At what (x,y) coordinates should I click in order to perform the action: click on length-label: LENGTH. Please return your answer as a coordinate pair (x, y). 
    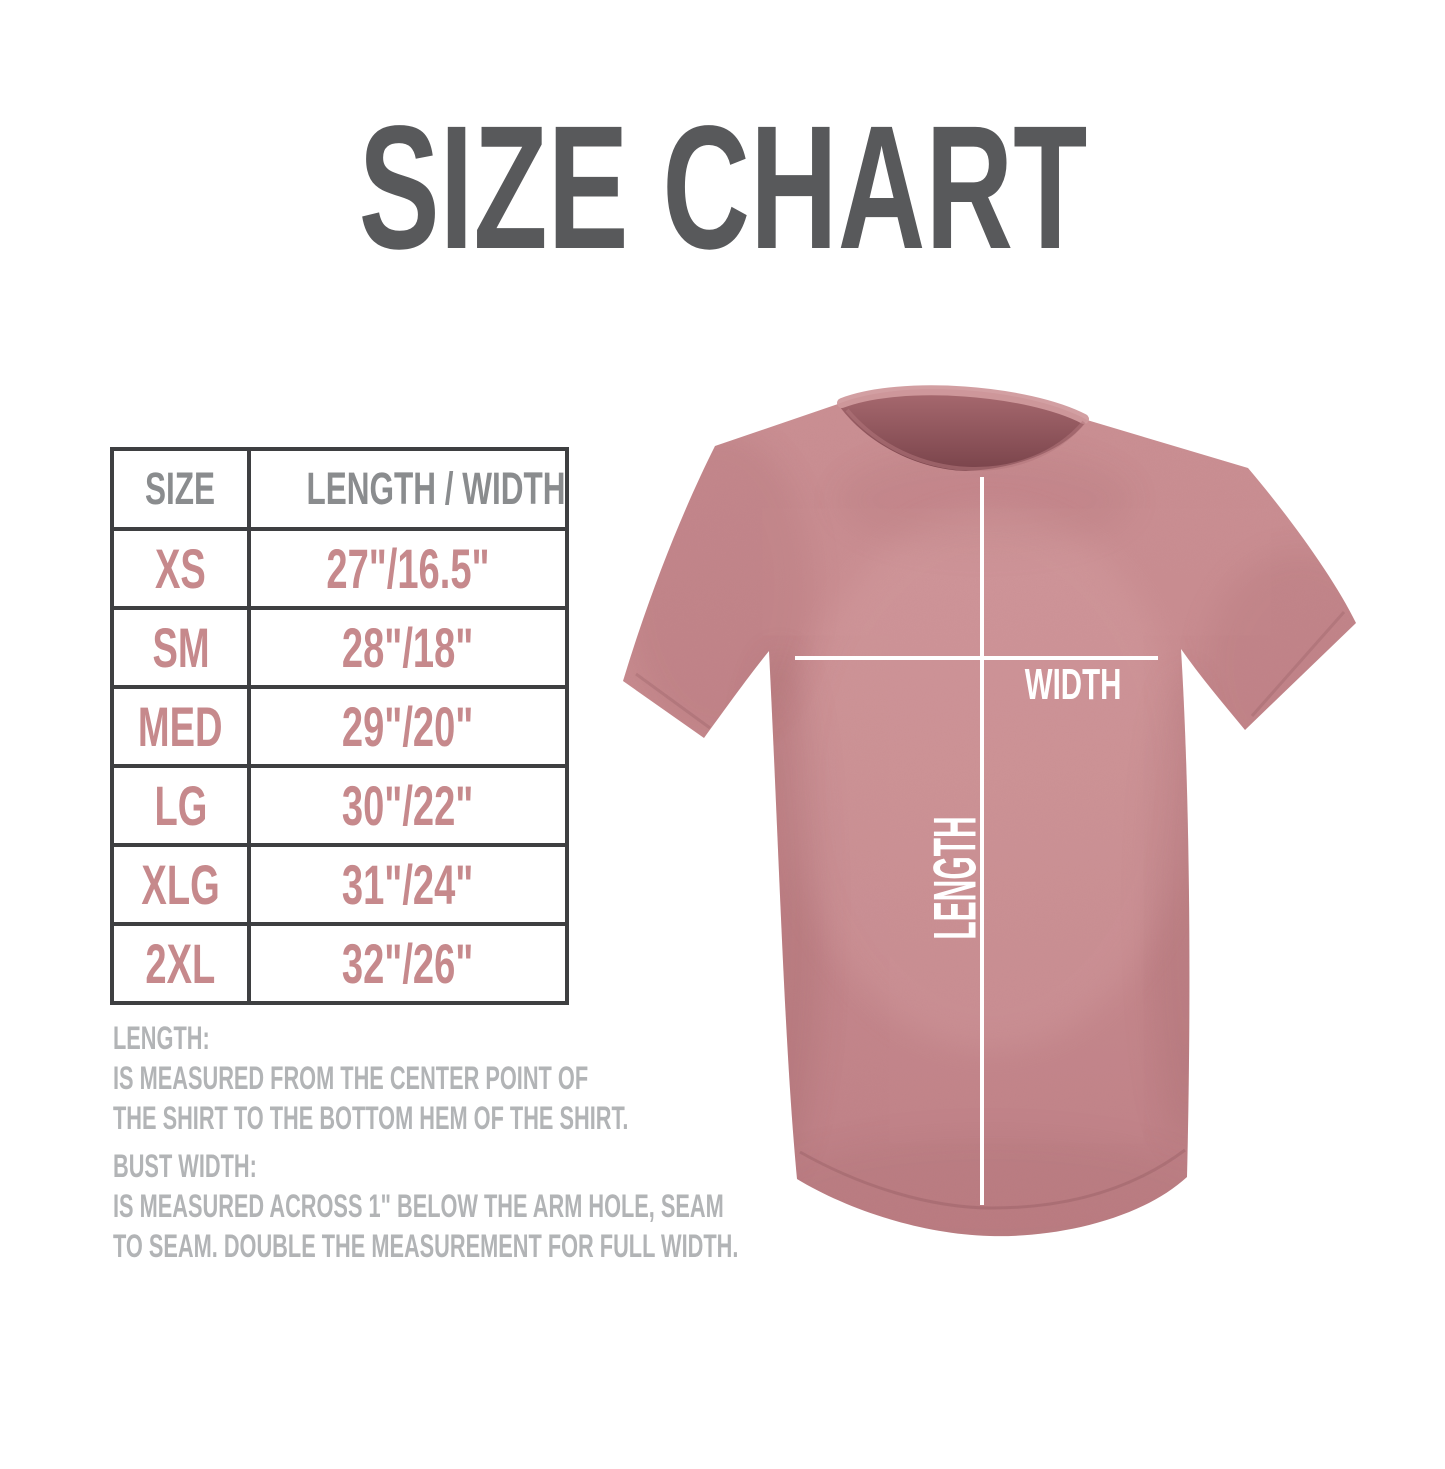
    Looking at the image, I should click on (954, 878).